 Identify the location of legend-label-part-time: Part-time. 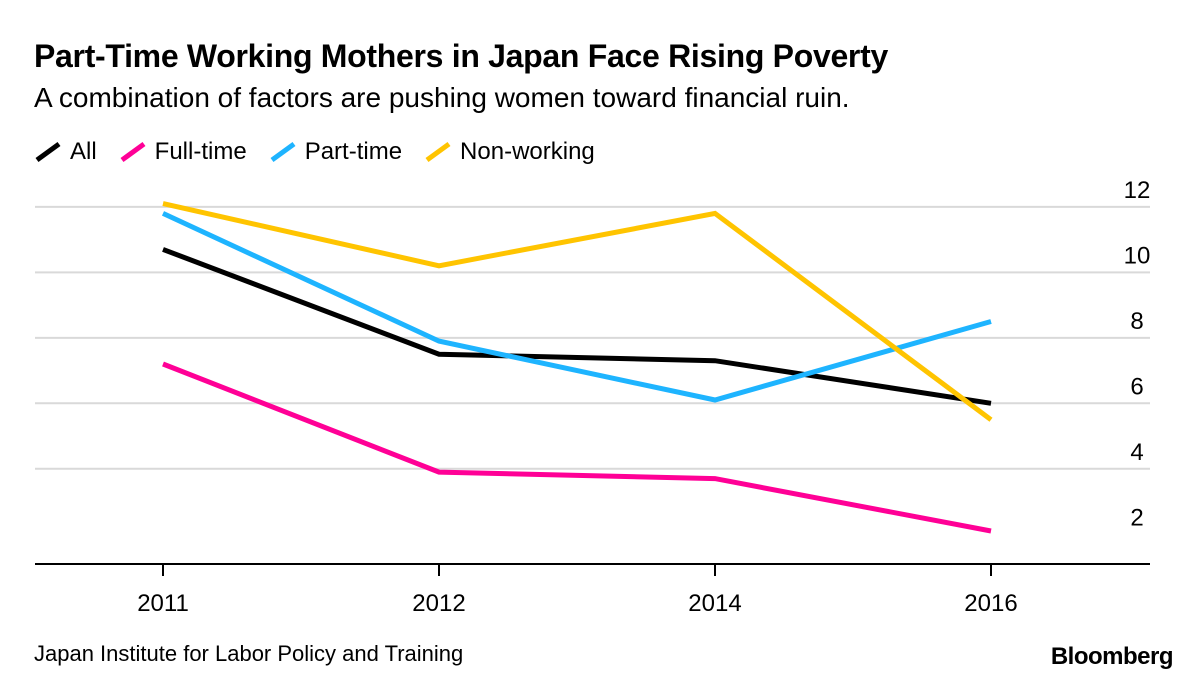
(353, 151).